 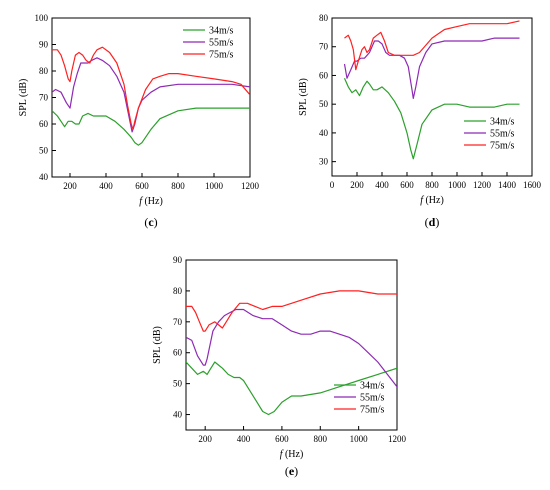 I want to click on panel-label: (d), so click(x=432, y=222).